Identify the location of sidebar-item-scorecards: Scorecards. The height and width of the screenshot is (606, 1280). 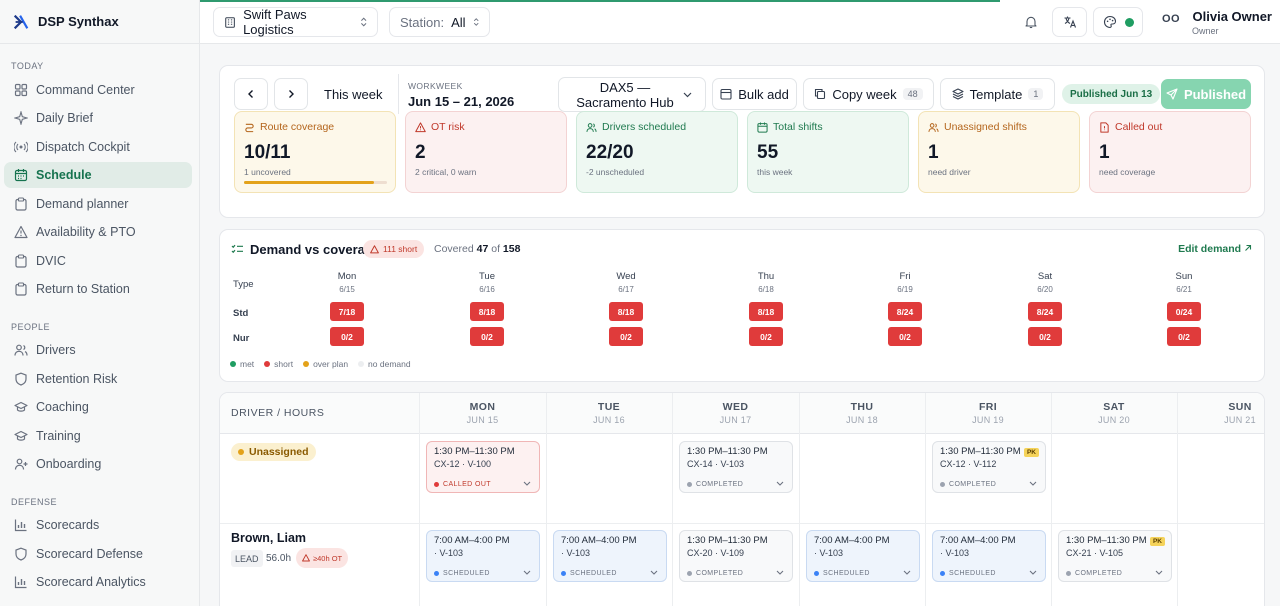
(98, 525).